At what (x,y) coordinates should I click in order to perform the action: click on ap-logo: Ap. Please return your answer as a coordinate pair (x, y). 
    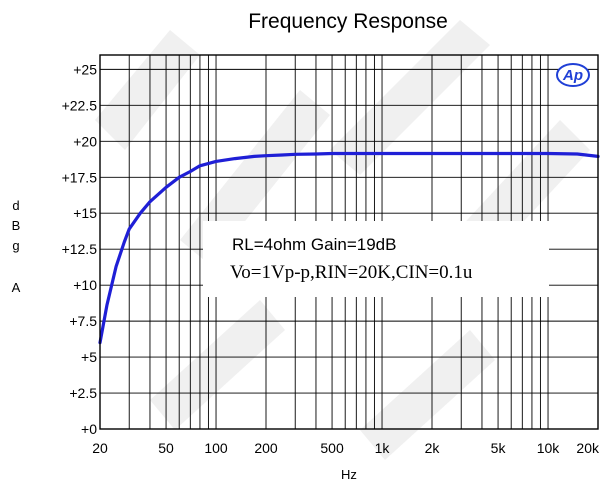
    Looking at the image, I should click on (573, 75).